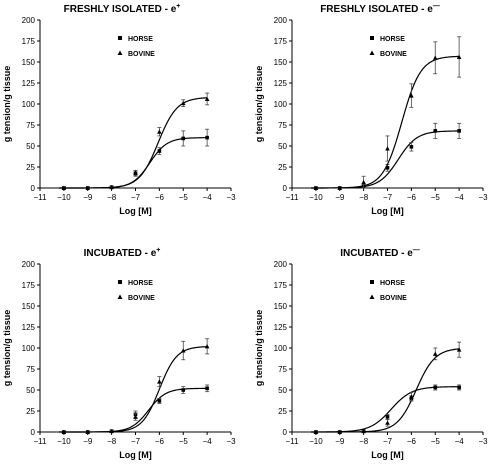 The width and height of the screenshot is (500, 466). Describe the element at coordinates (208, 197) in the screenshot. I see `x-tick-label: −4` at that location.